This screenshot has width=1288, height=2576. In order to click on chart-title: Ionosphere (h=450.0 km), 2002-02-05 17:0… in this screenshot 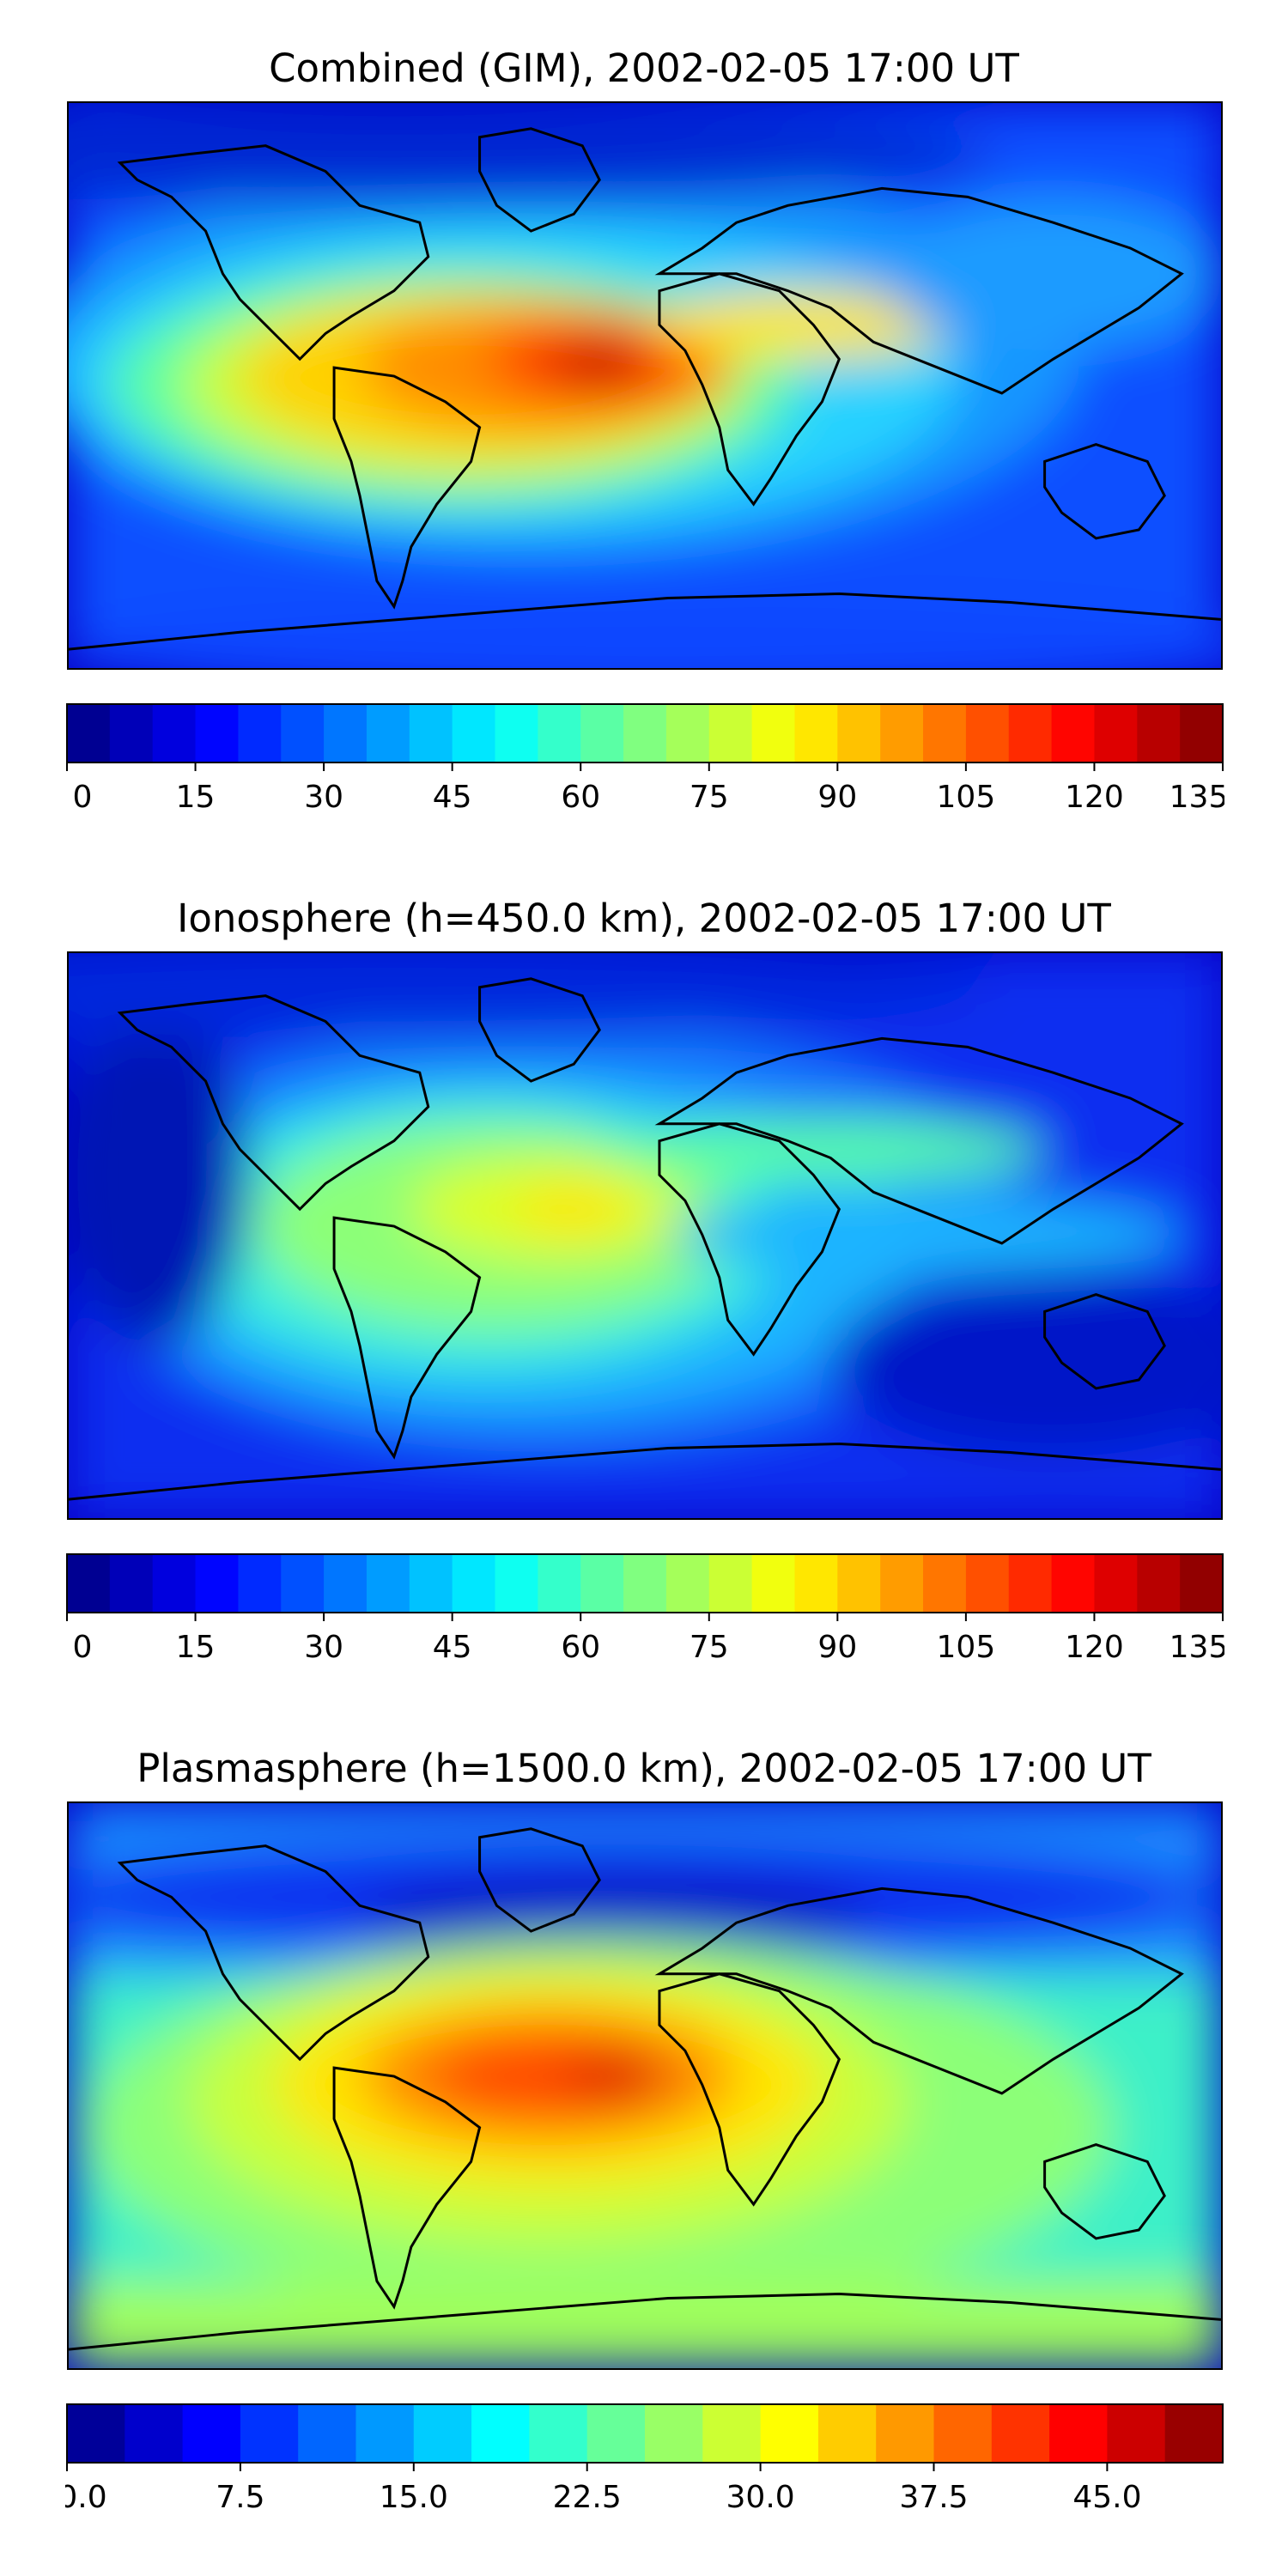, I will do `click(644, 918)`.